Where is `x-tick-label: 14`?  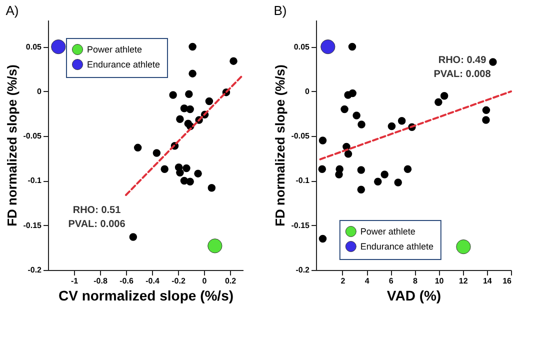
x-tick-label: 14 is located at coordinates (487, 281).